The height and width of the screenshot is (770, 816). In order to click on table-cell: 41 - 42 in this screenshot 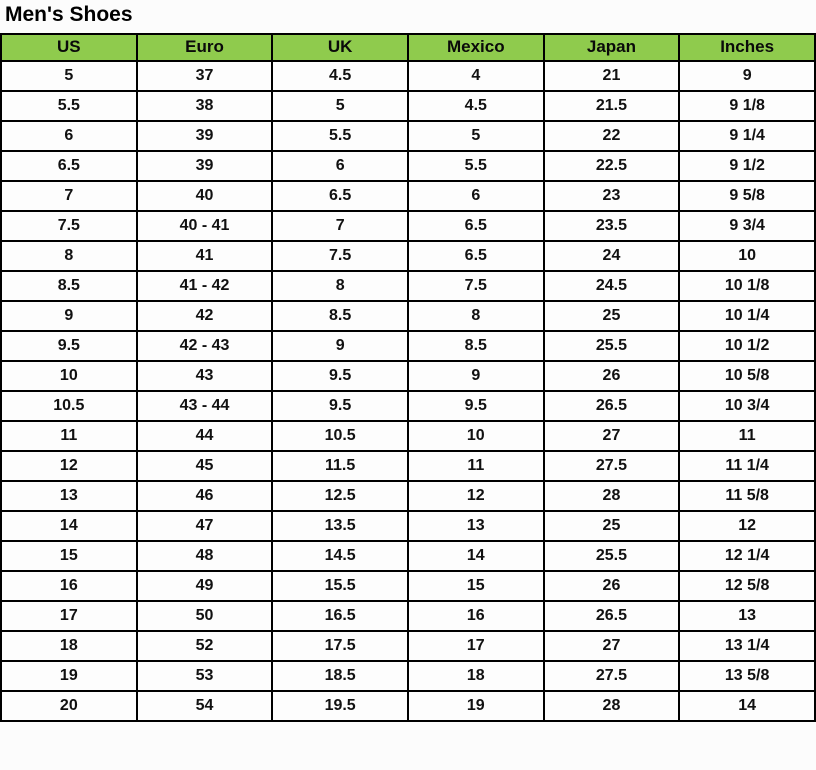, I will do `click(204, 286)`.